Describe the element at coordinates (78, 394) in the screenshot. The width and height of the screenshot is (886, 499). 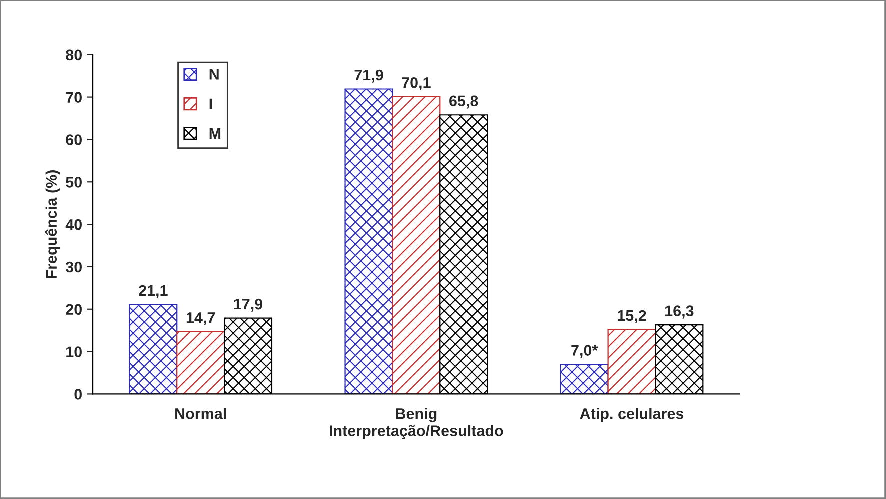
I see `y-tick-label: 0` at that location.